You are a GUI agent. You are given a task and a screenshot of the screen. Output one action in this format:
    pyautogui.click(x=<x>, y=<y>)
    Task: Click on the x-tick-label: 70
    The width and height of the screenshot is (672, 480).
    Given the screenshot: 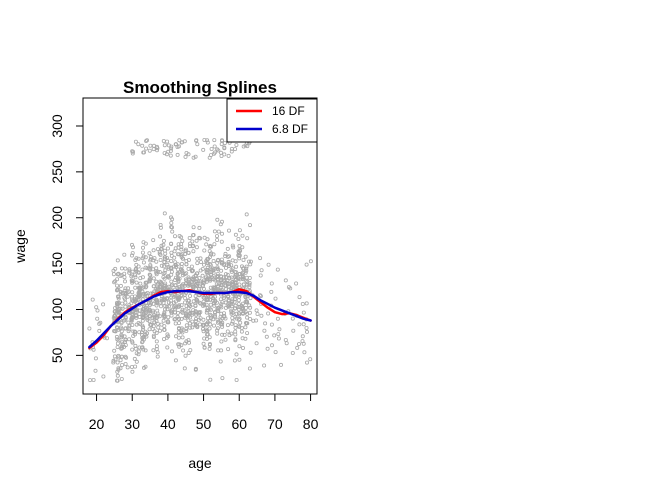 What is the action you would take?
    pyautogui.click(x=275, y=424)
    